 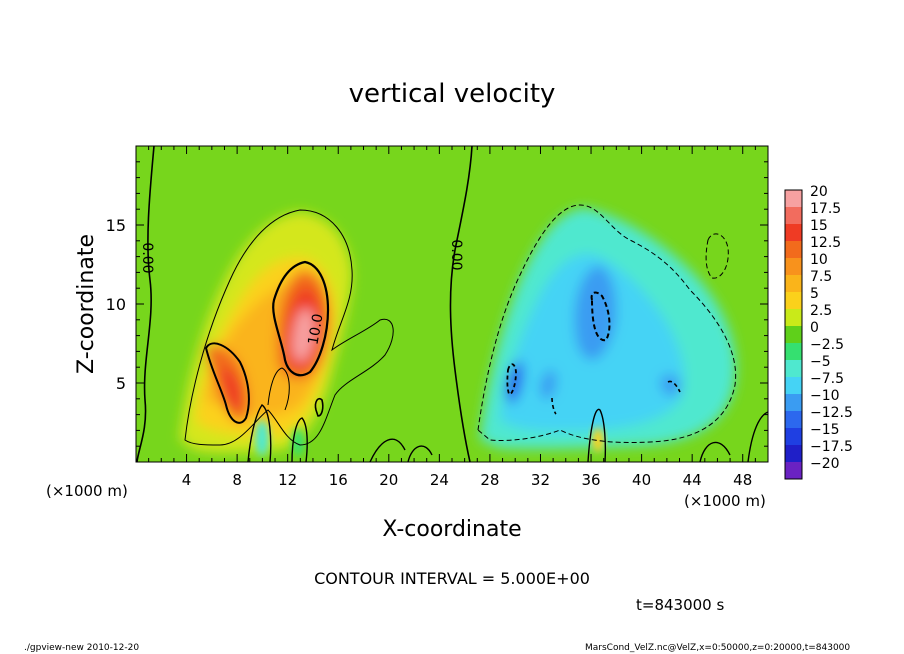 What do you see at coordinates (87, 491) in the screenshot?
I see `x-unit-label-left: (×1000 m)` at bounding box center [87, 491].